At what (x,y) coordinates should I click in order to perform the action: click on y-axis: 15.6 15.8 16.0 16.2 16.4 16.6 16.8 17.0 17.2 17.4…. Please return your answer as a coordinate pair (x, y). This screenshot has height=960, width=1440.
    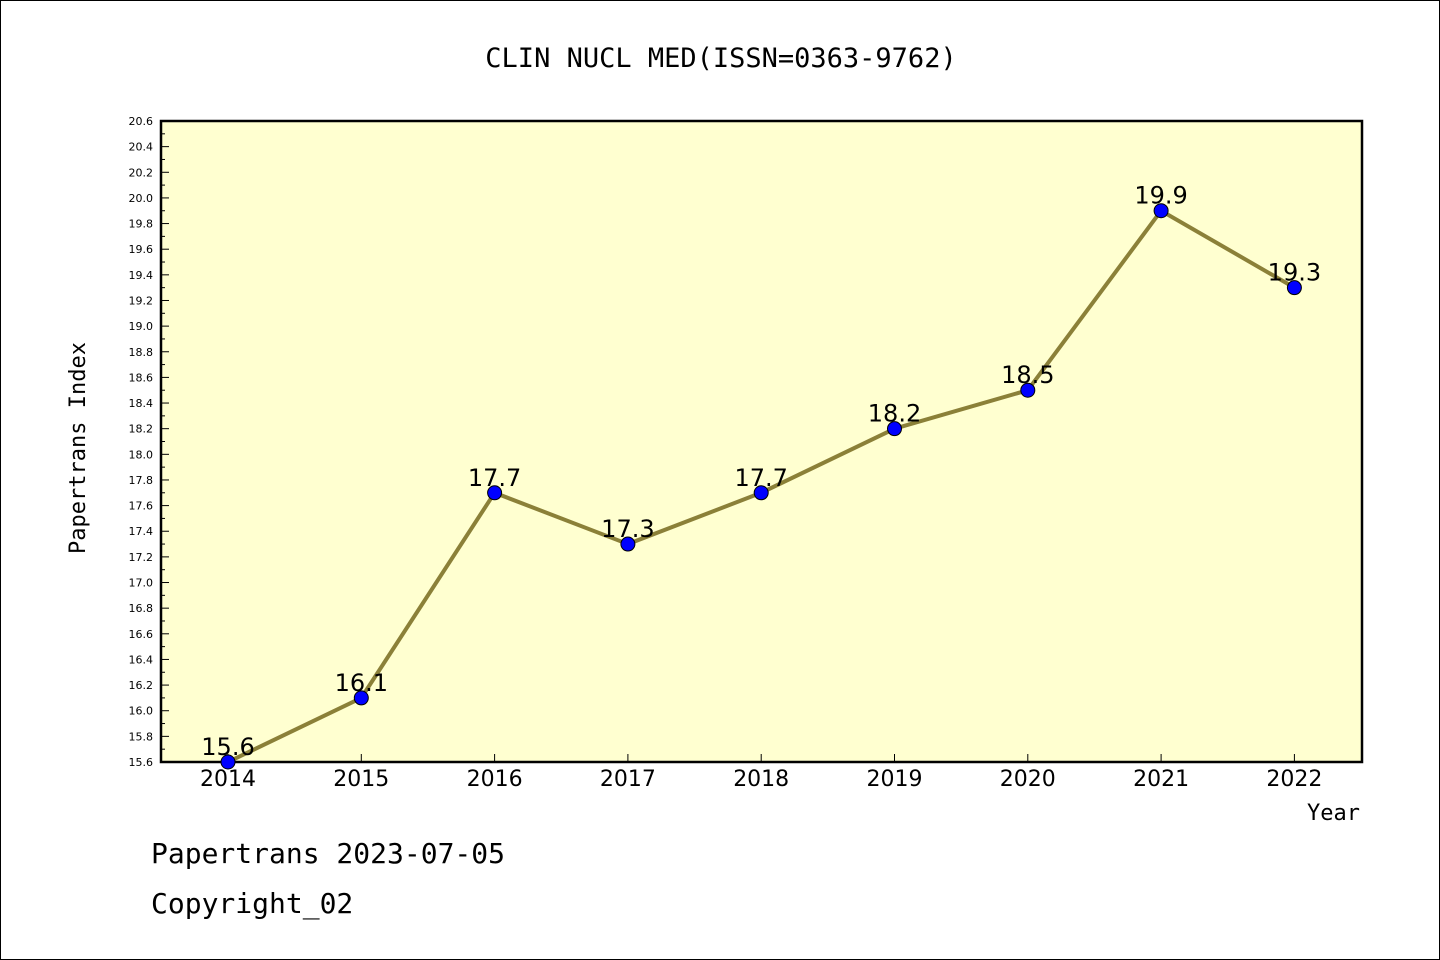
    Looking at the image, I should click on (149, 442).